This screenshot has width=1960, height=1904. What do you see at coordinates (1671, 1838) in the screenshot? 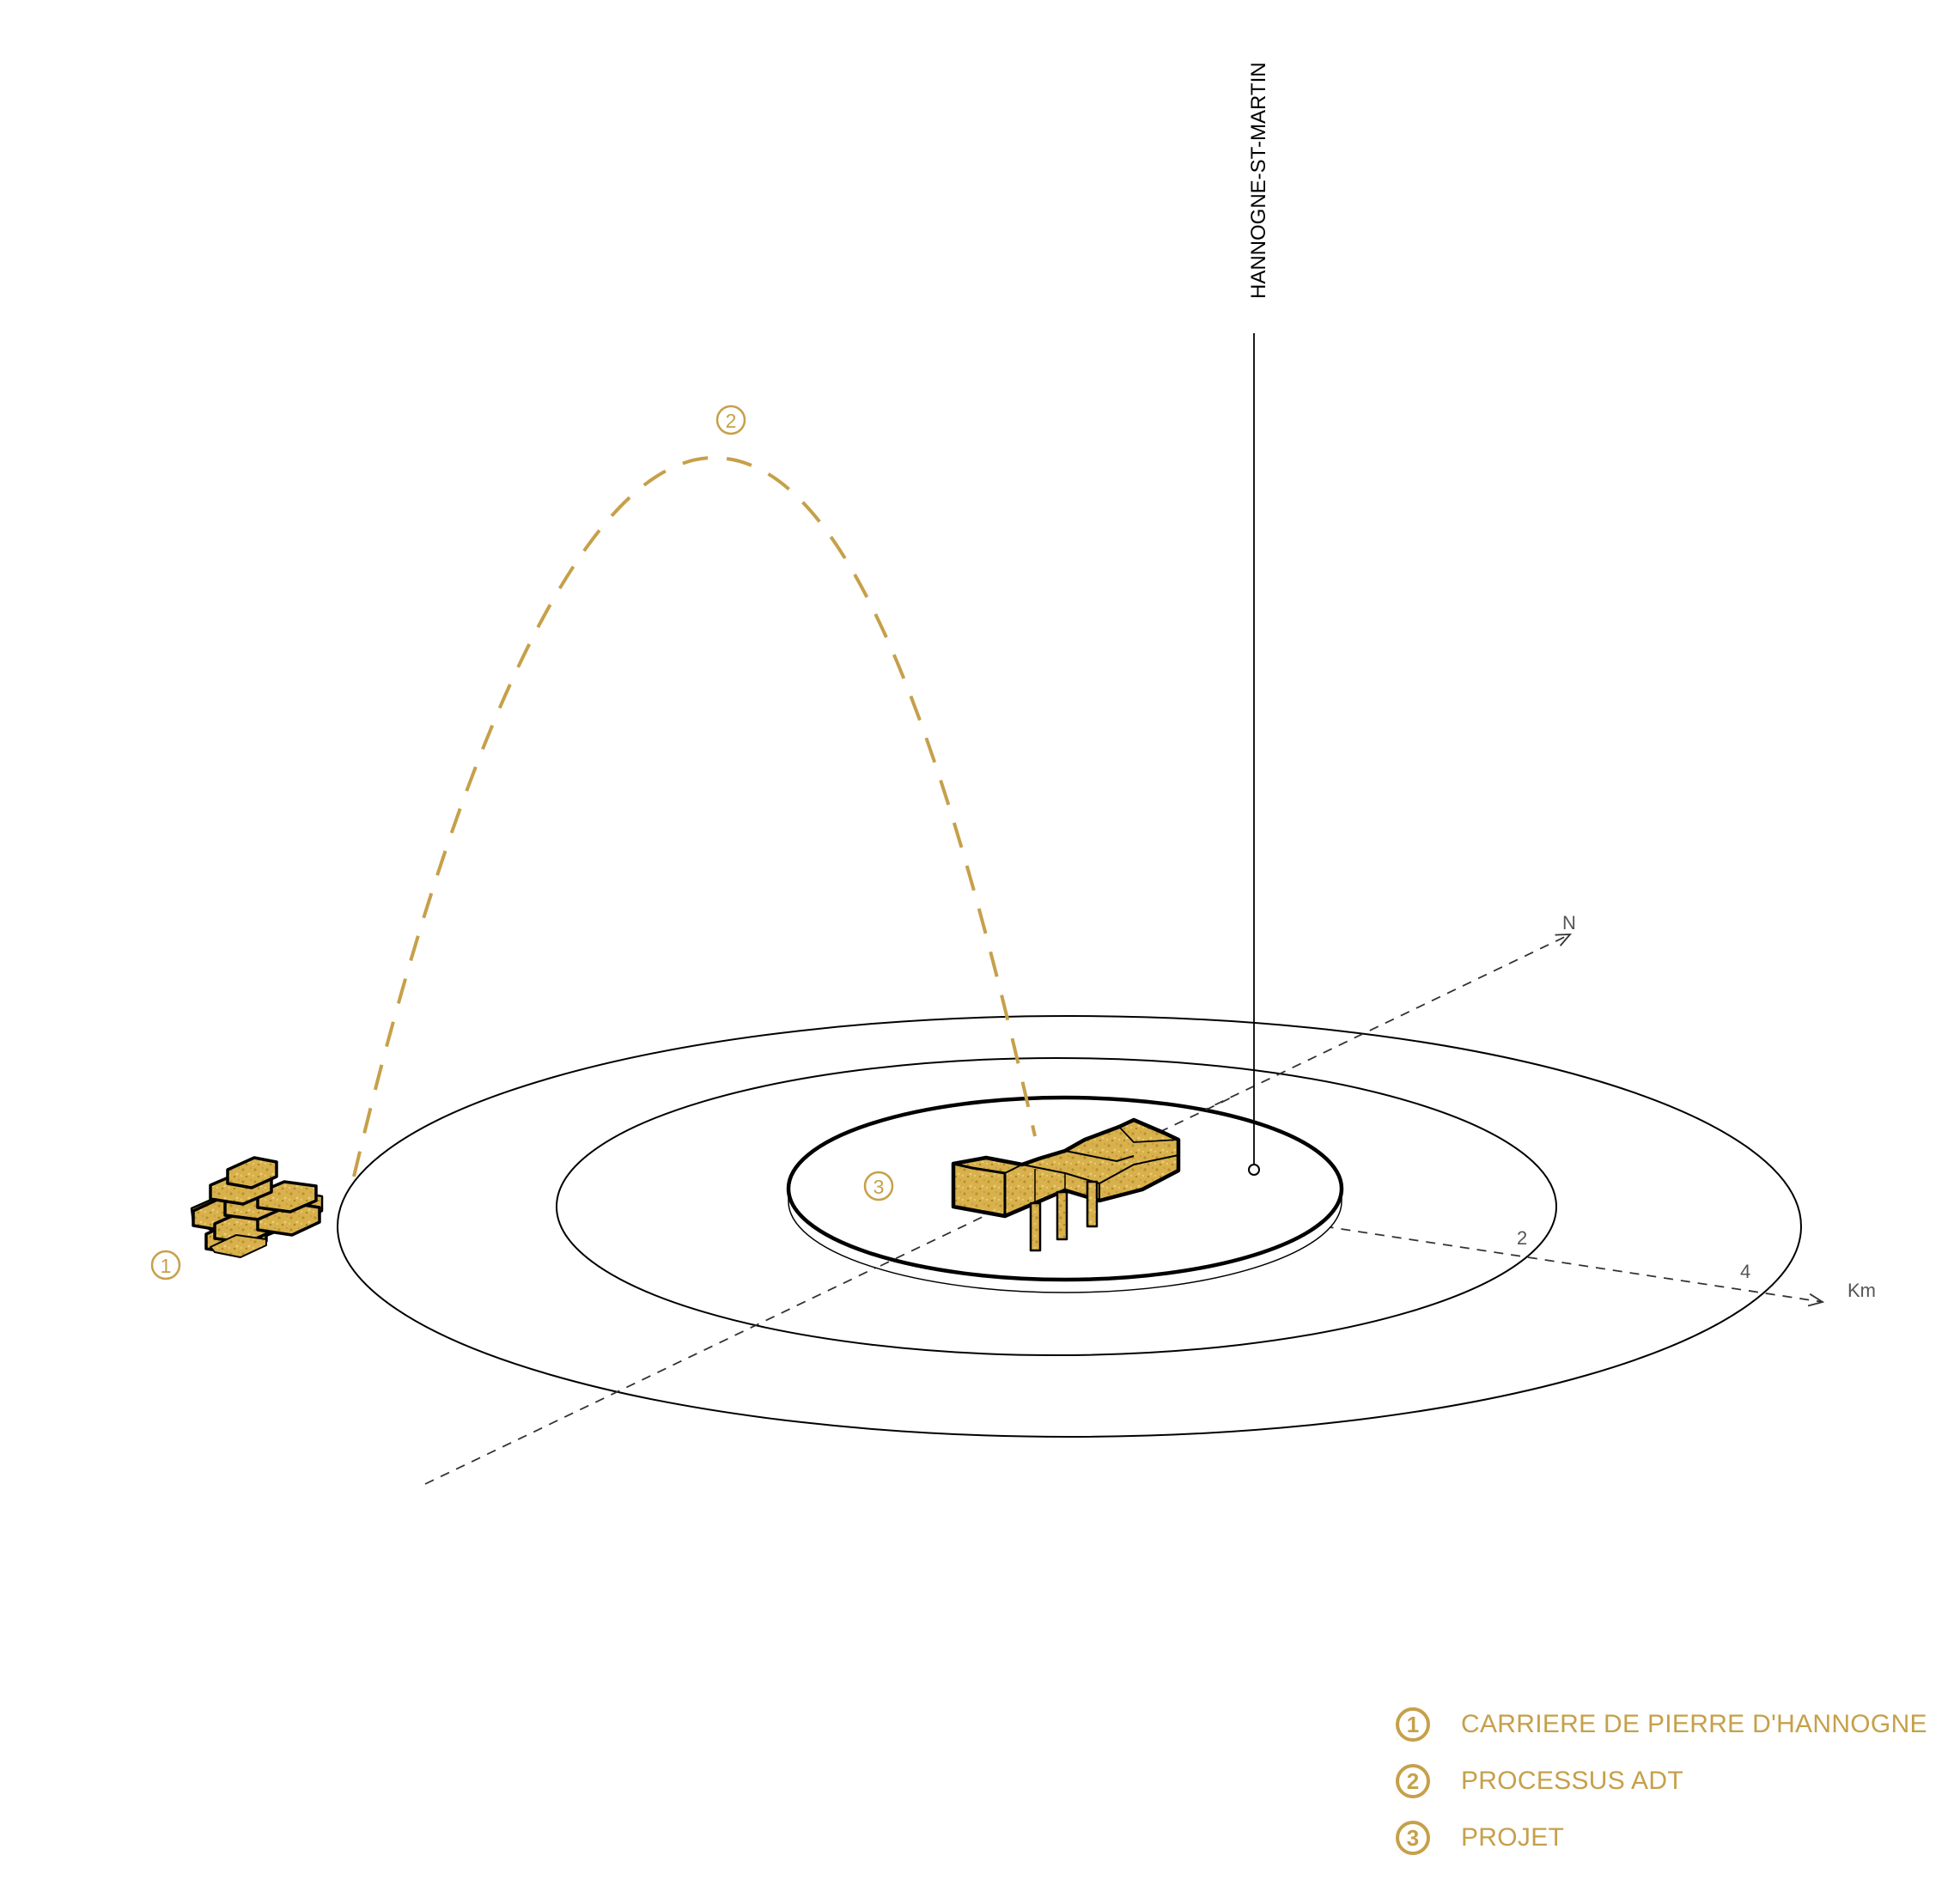
I see `legend-item: 3 PROJET` at bounding box center [1671, 1838].